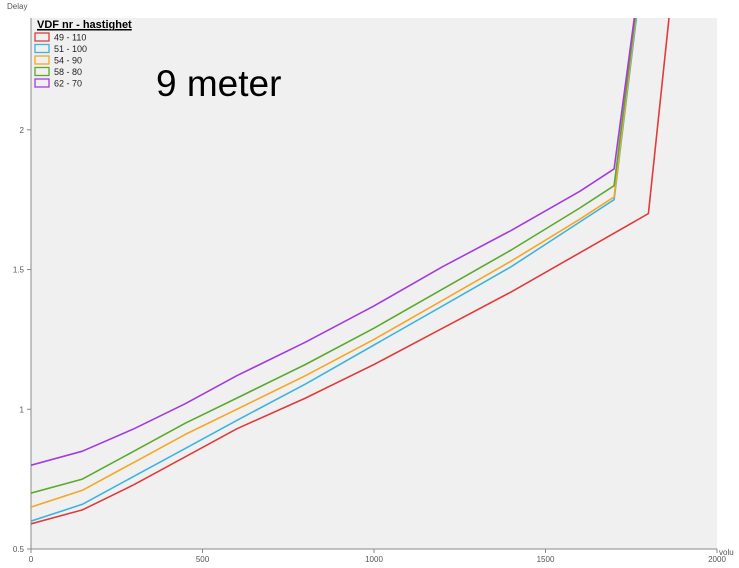 This screenshot has width=739, height=568. What do you see at coordinates (70, 49) in the screenshot?
I see `legend-label: 51 - 100` at bounding box center [70, 49].